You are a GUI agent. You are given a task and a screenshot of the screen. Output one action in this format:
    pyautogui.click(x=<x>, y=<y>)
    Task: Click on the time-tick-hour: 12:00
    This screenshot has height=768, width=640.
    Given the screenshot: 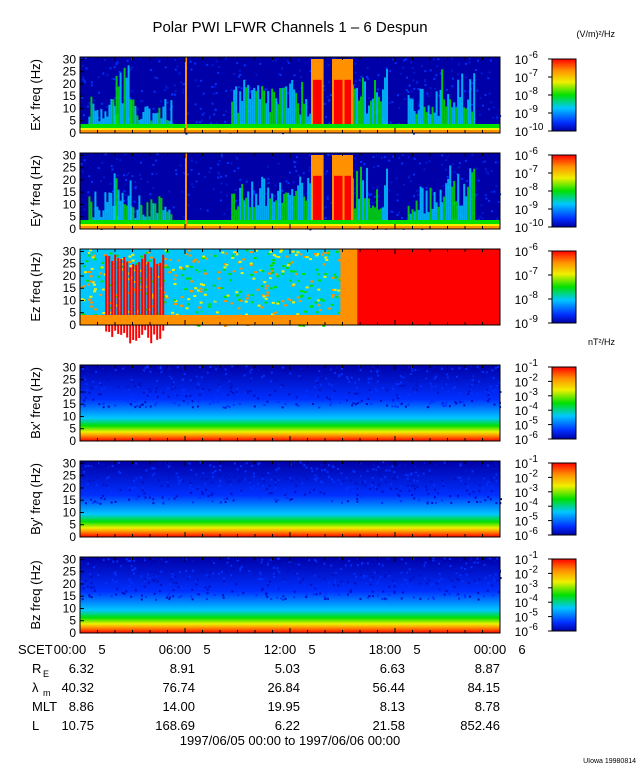 What is the action you would take?
    pyautogui.click(x=280, y=649)
    